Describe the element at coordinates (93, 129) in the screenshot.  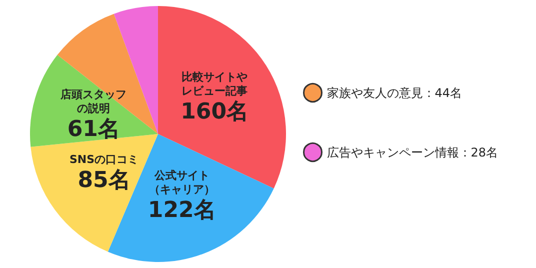
I see `data-label: 61名` at that location.